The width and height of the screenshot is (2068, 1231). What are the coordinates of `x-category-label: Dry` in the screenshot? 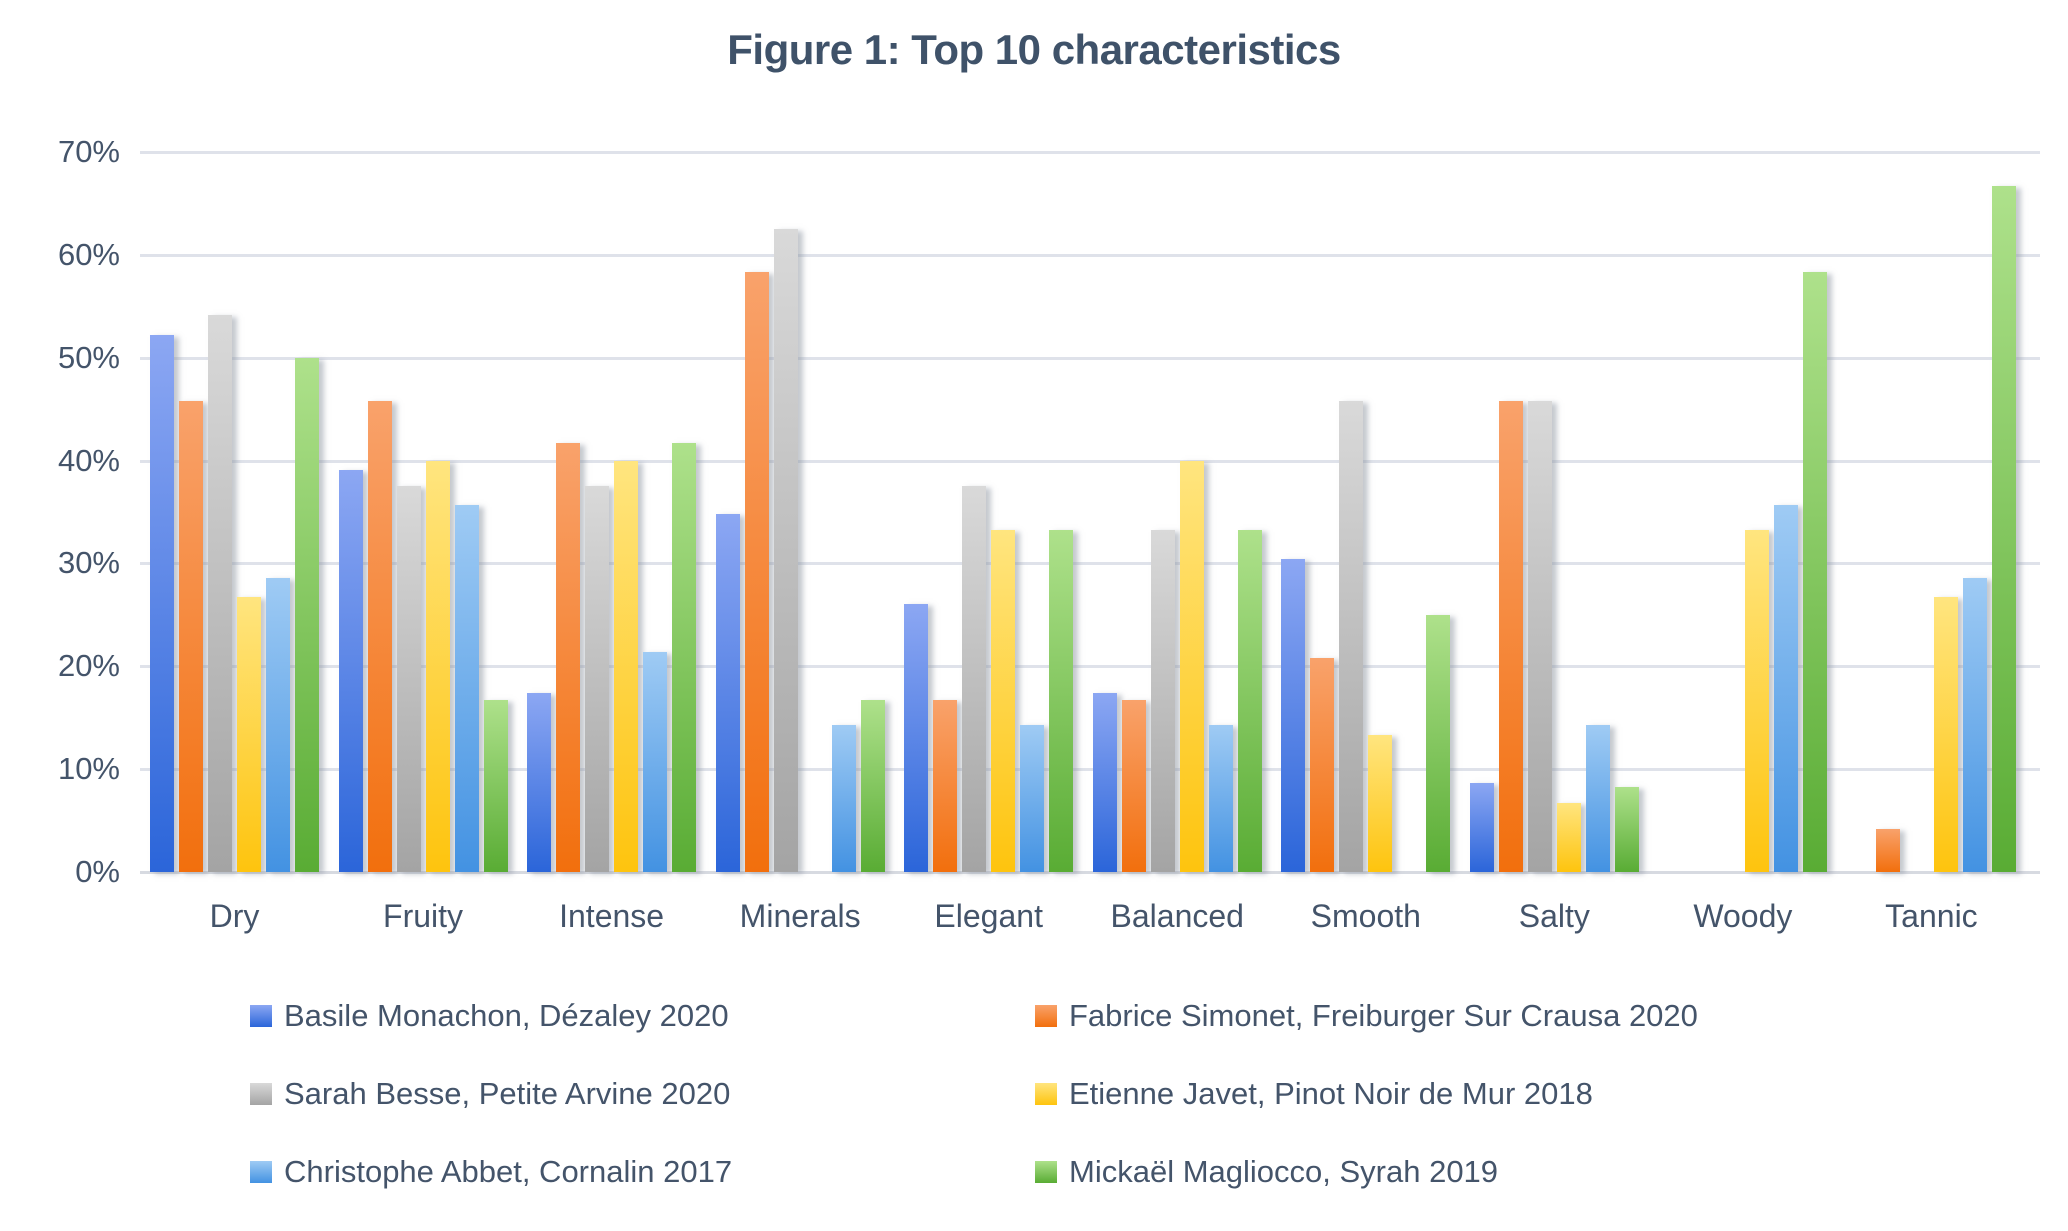 It's located at (234, 916).